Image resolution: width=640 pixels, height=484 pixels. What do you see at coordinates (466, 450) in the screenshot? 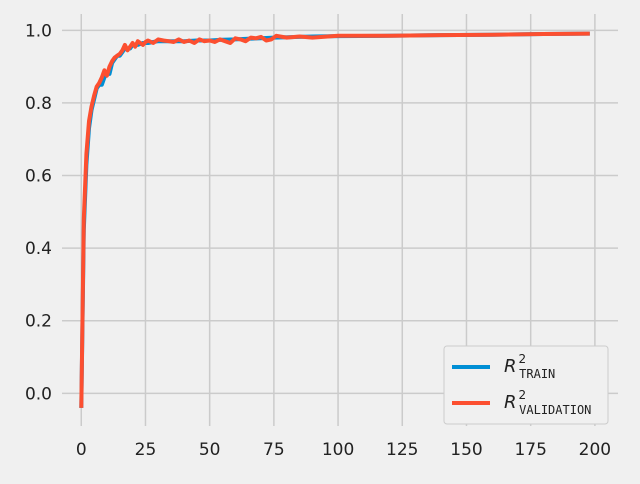
I see `x-tick-label: 150` at bounding box center [466, 450].